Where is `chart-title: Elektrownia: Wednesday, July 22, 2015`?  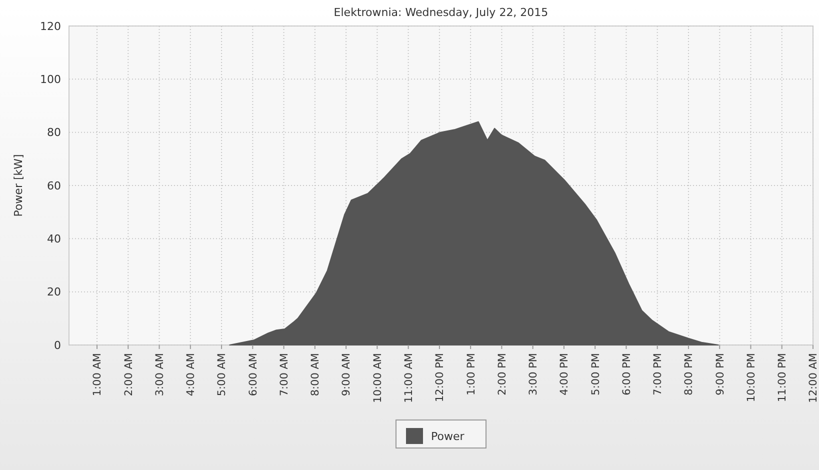
chart-title: Elektrownia: Wednesday, July 22, 2015 is located at coordinates (441, 12).